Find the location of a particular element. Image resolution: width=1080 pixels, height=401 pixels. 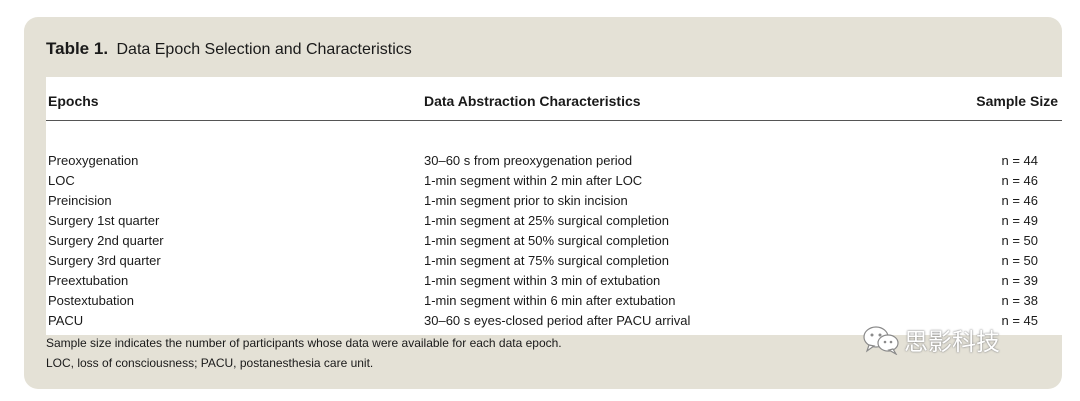

cell-epoch: LOC is located at coordinates (61, 180).